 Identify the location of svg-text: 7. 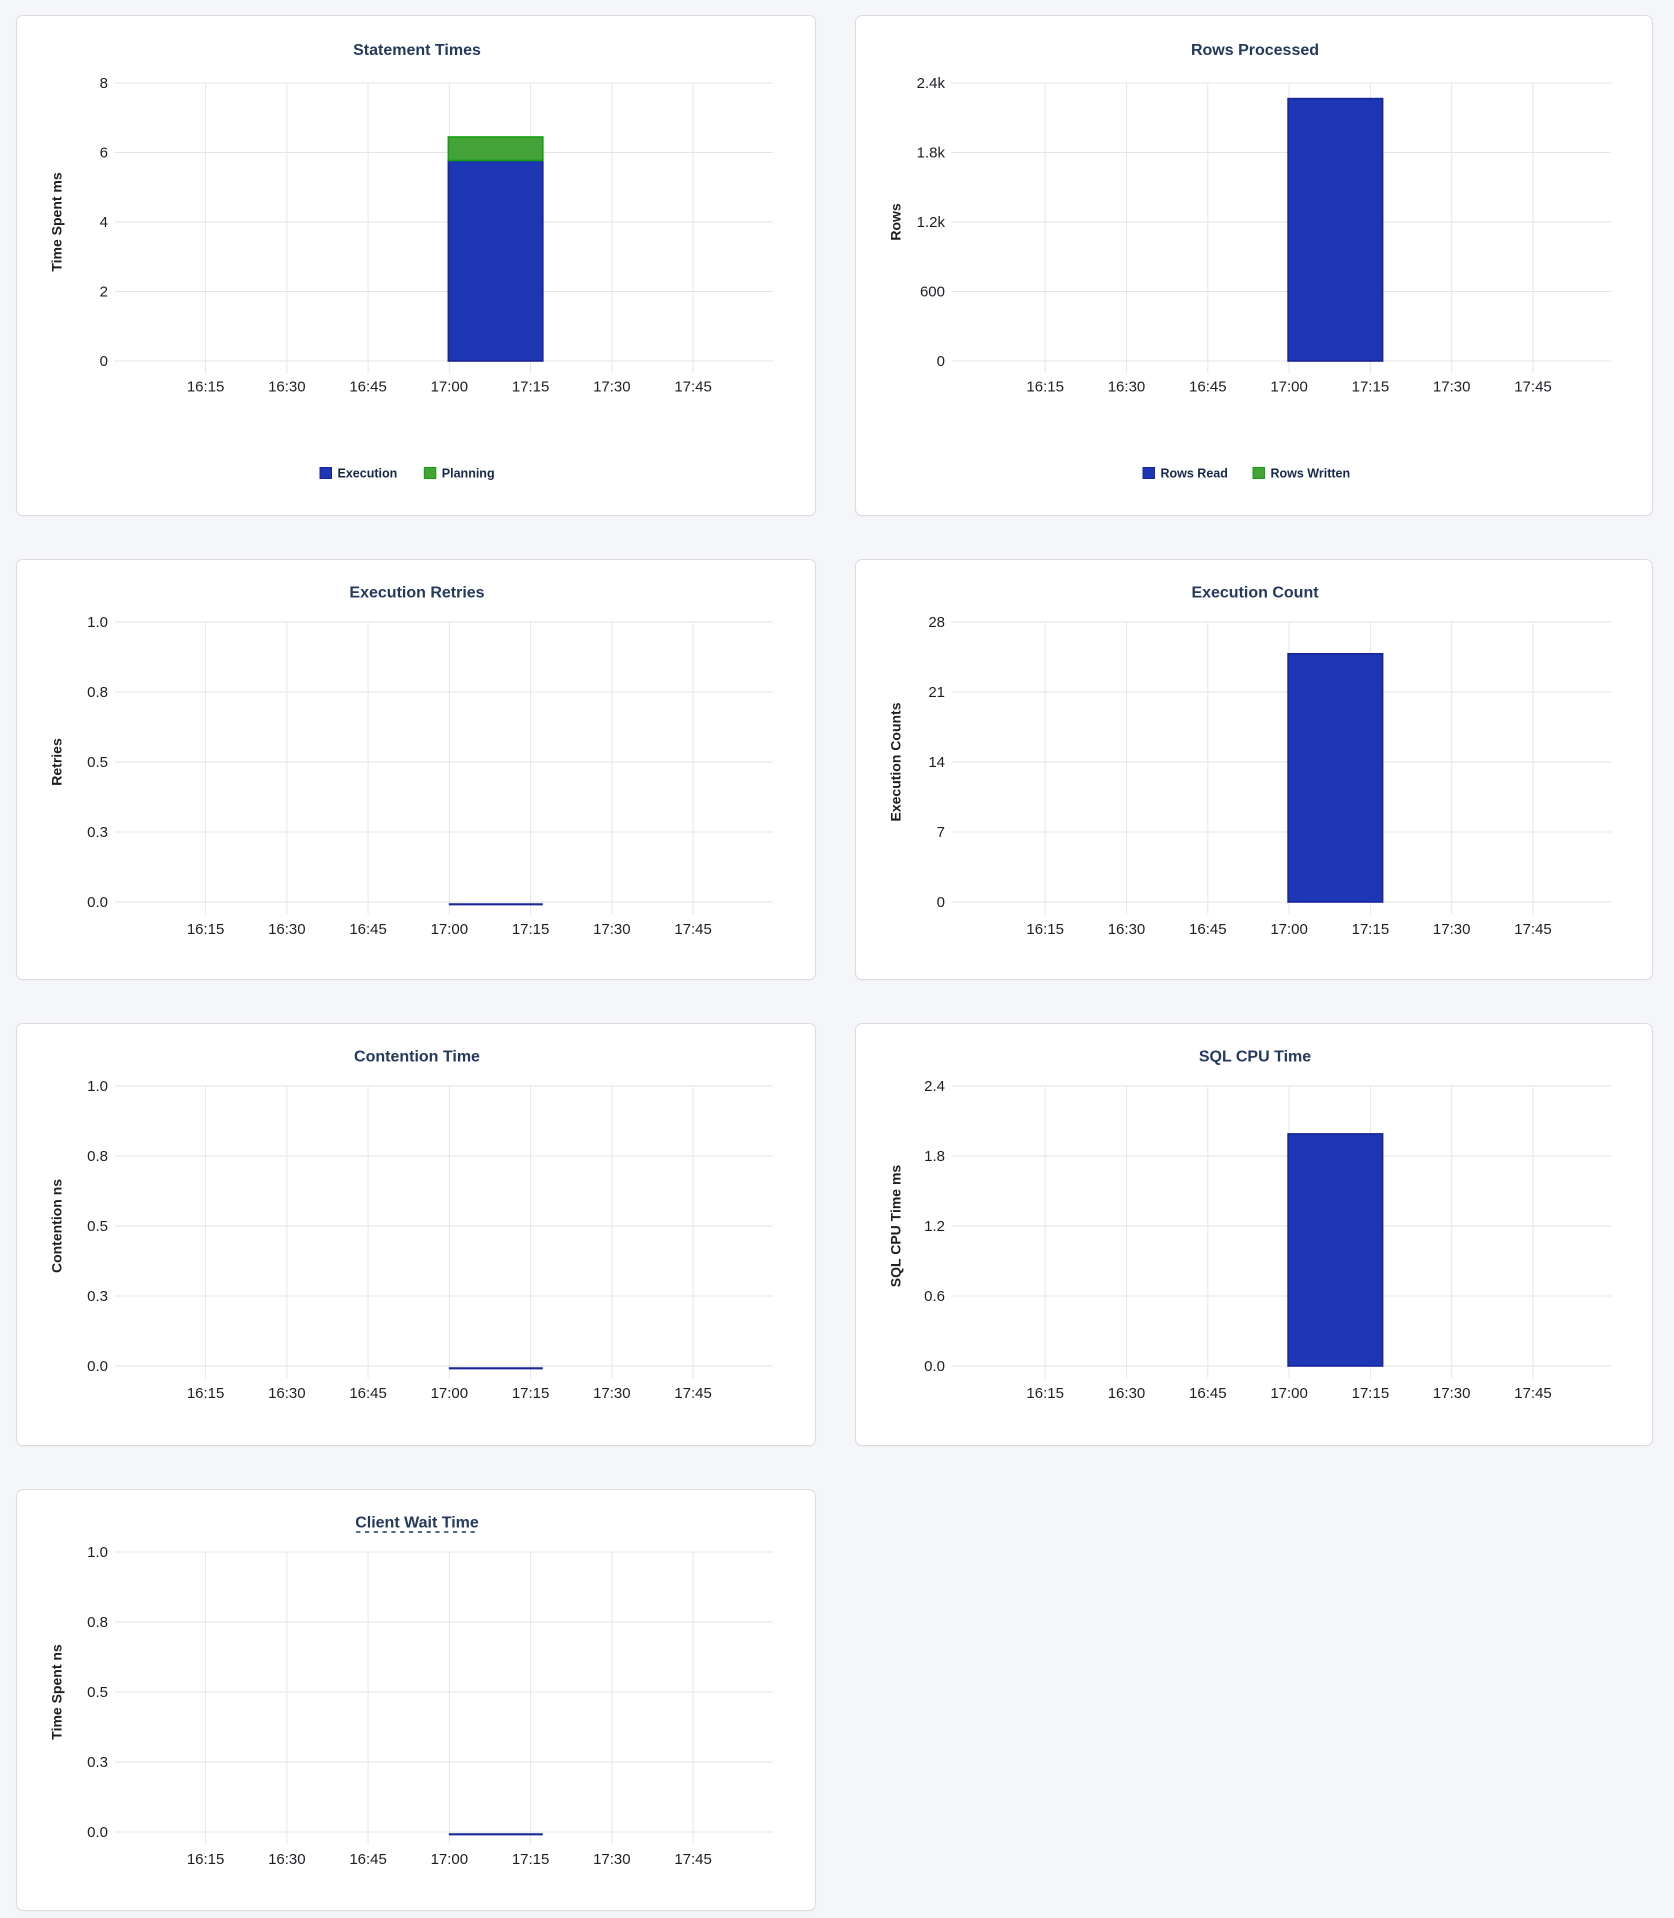
(941, 832).